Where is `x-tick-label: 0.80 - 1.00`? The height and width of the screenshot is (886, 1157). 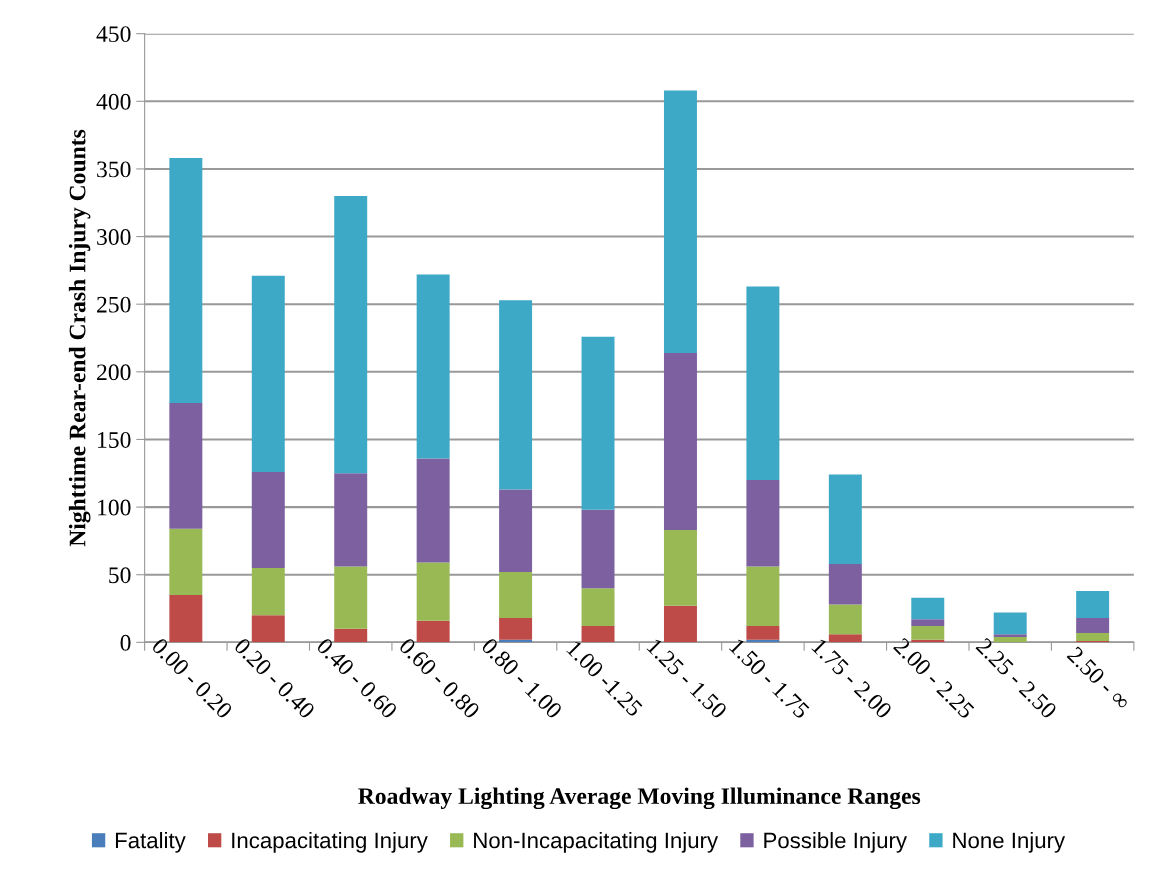 x-tick-label: 0.80 - 1.00 is located at coordinates (522, 678).